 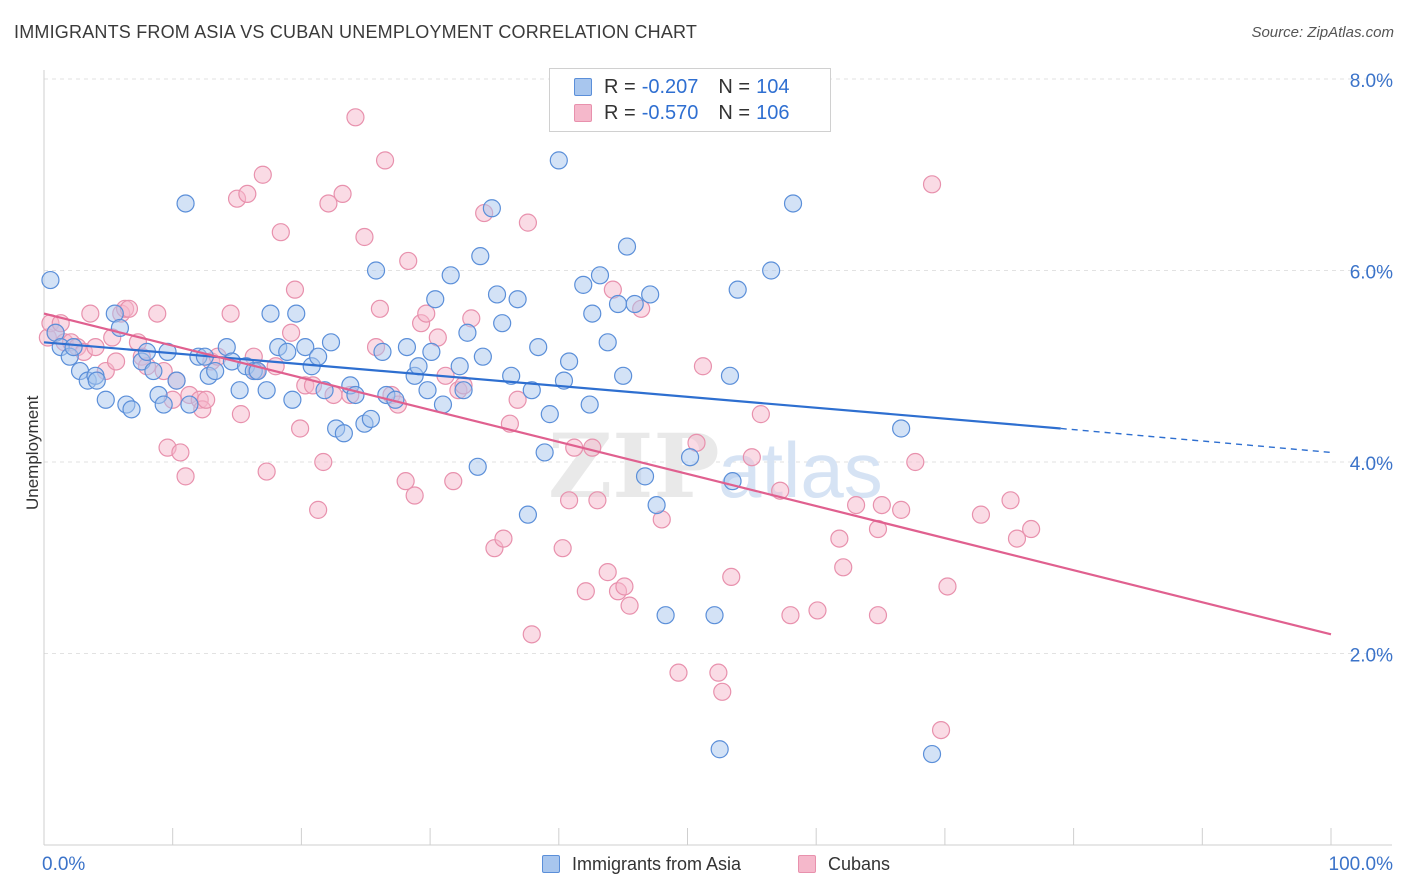 What do you see at coordinates (641, 864) in the screenshot?
I see `bottom-legend-asia: Immigrants from Asia` at bounding box center [641, 864].